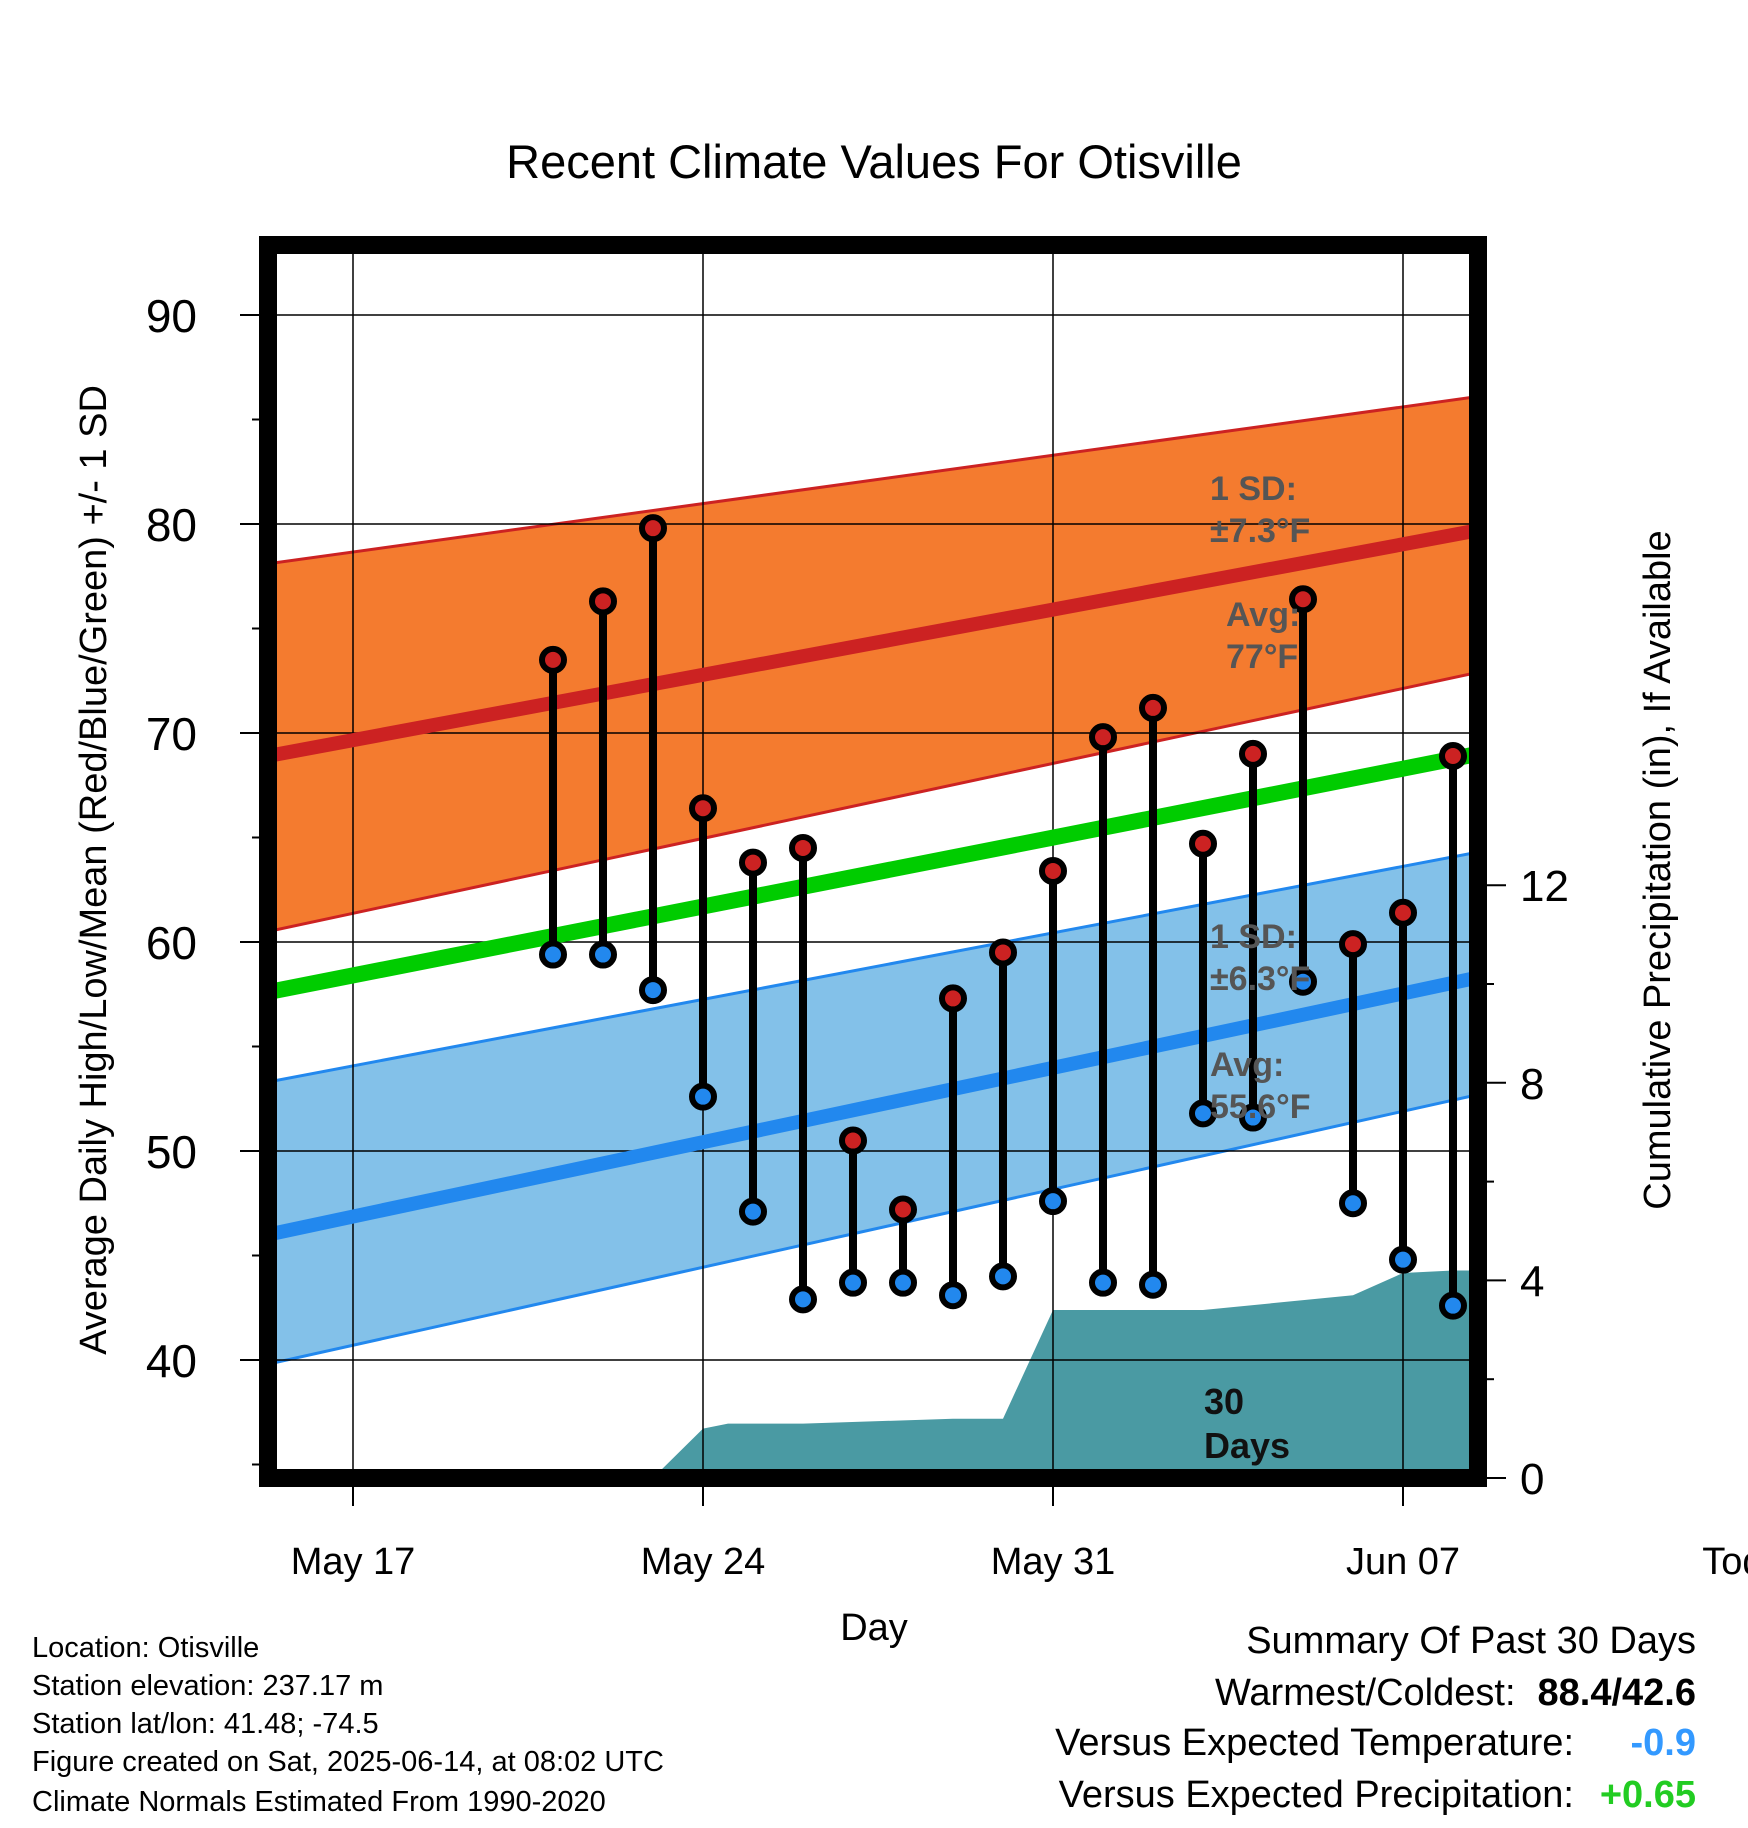 This screenshot has height=1828, width=1748. Describe the element at coordinates (1471, 1641) in the screenshot. I see `summary-title: Summary Of Past 30 Days` at that location.